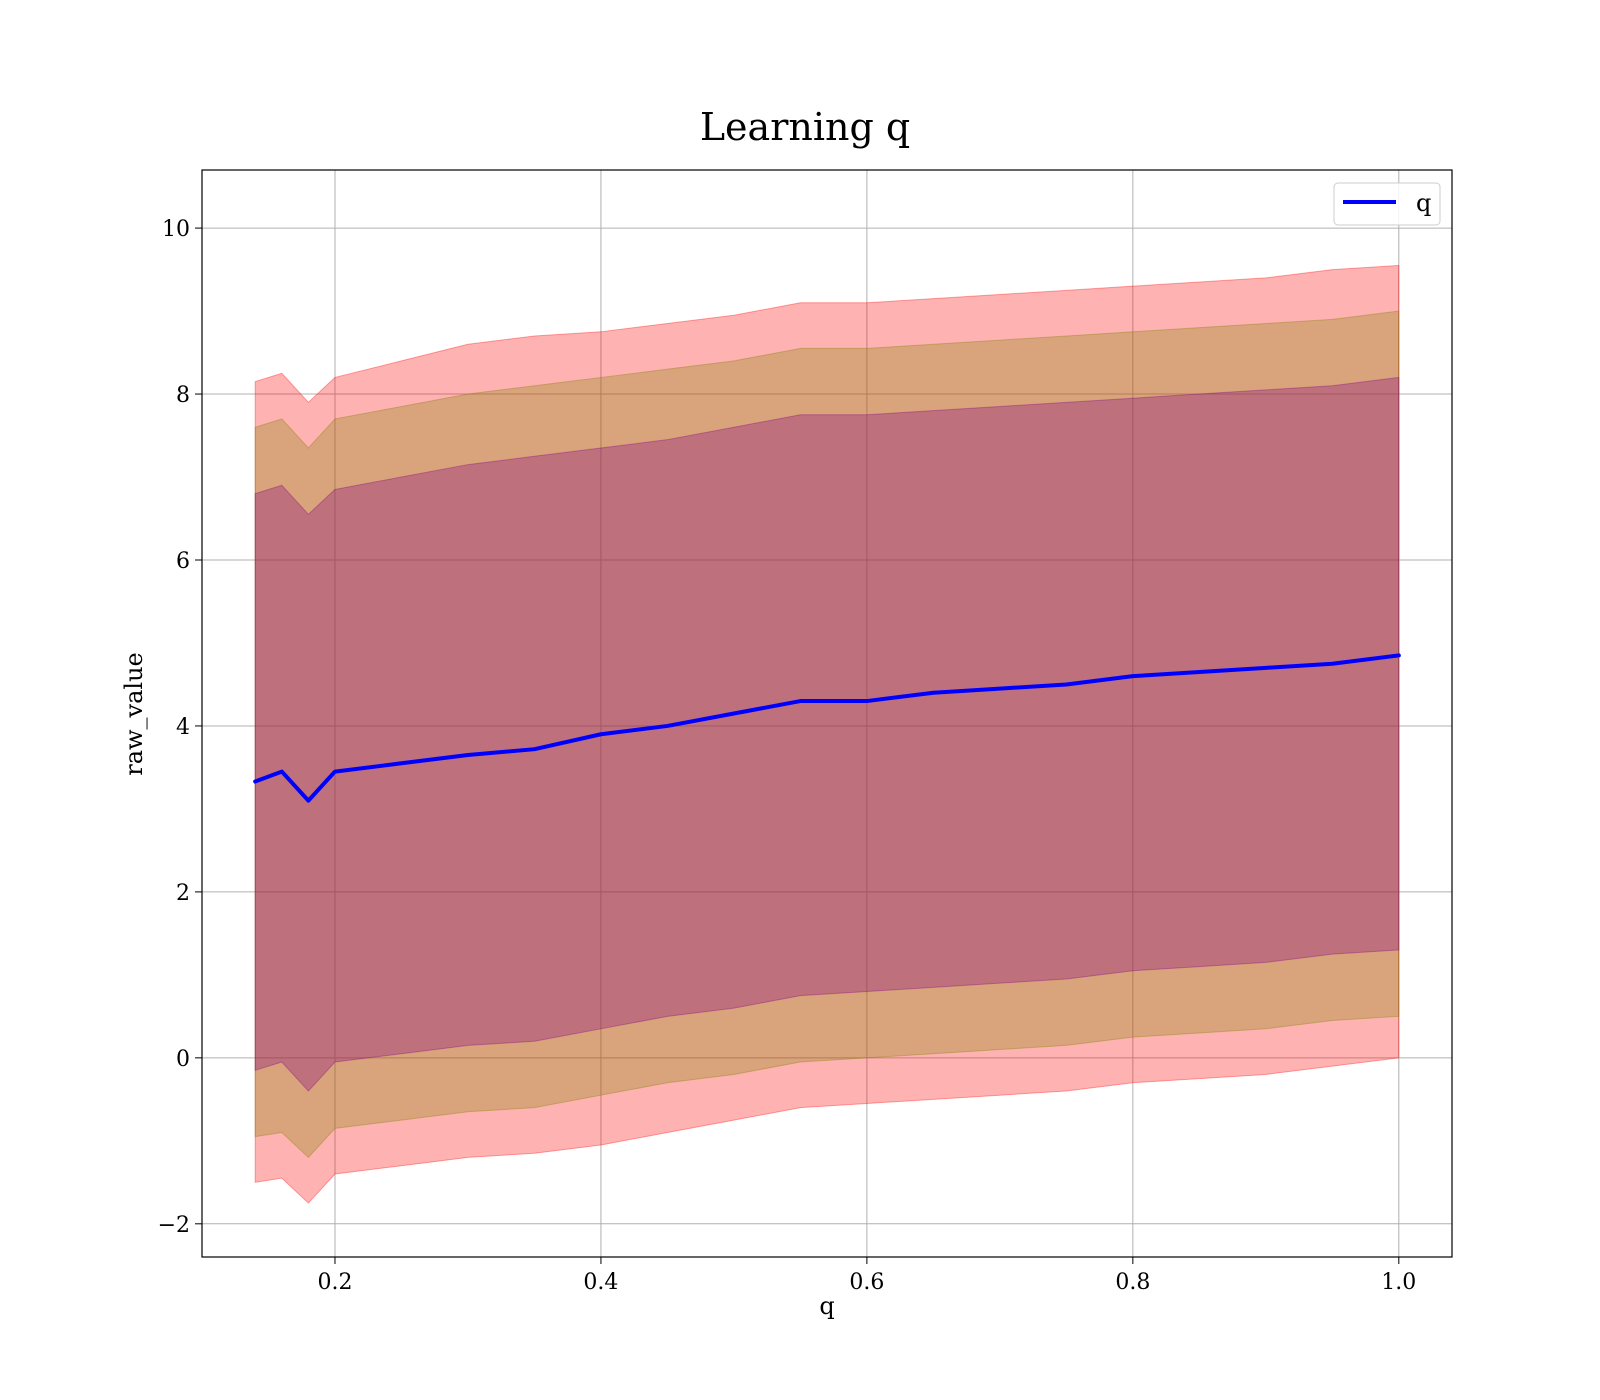 This screenshot has width=1600, height=1400. I want to click on legend: q, so click(1387, 204).